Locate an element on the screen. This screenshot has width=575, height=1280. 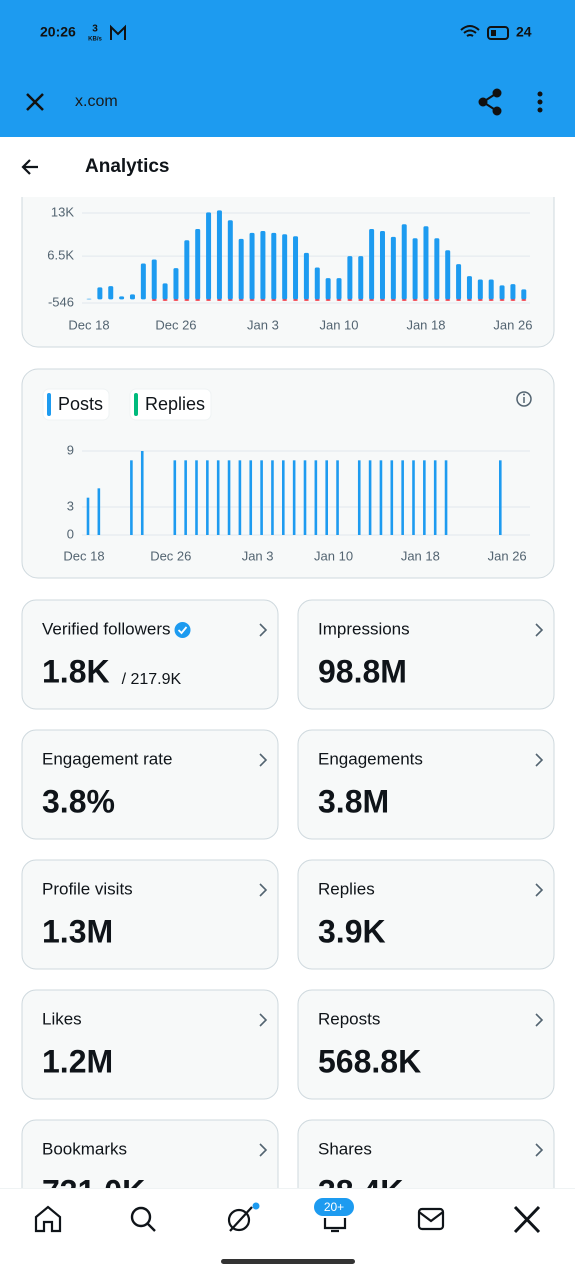
legend-label: Posts is located at coordinates (80, 404).